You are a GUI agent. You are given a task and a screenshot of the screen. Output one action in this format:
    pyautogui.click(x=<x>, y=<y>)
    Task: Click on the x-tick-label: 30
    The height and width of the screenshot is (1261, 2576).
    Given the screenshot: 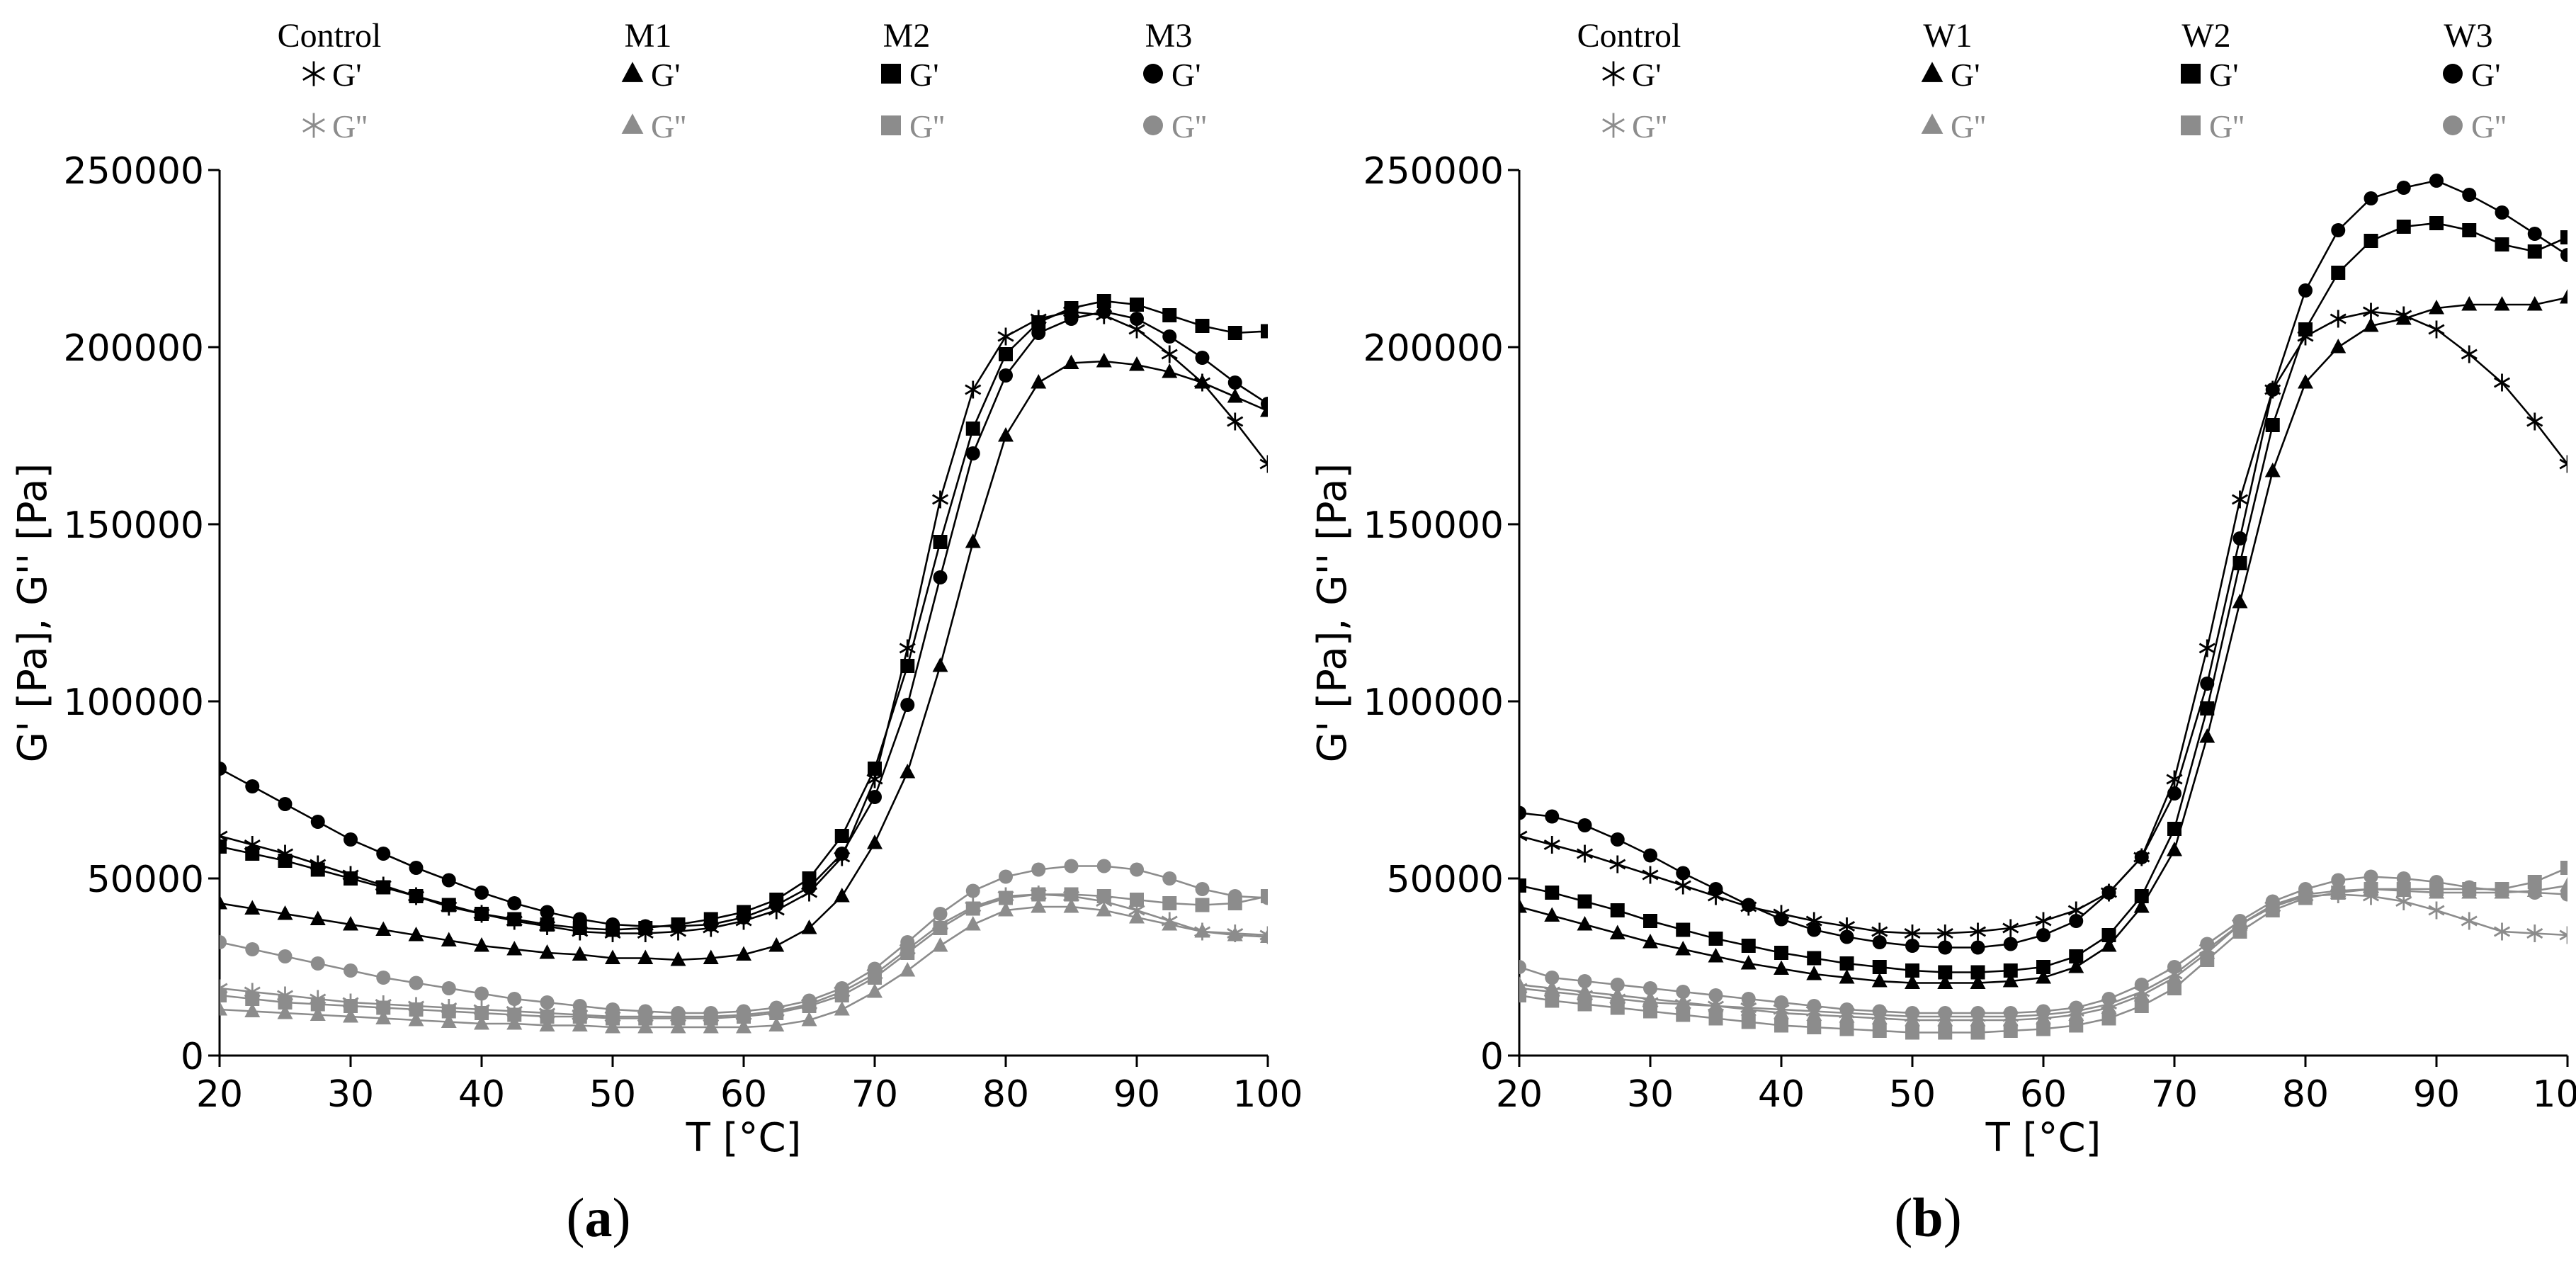 What is the action you would take?
    pyautogui.click(x=350, y=1095)
    